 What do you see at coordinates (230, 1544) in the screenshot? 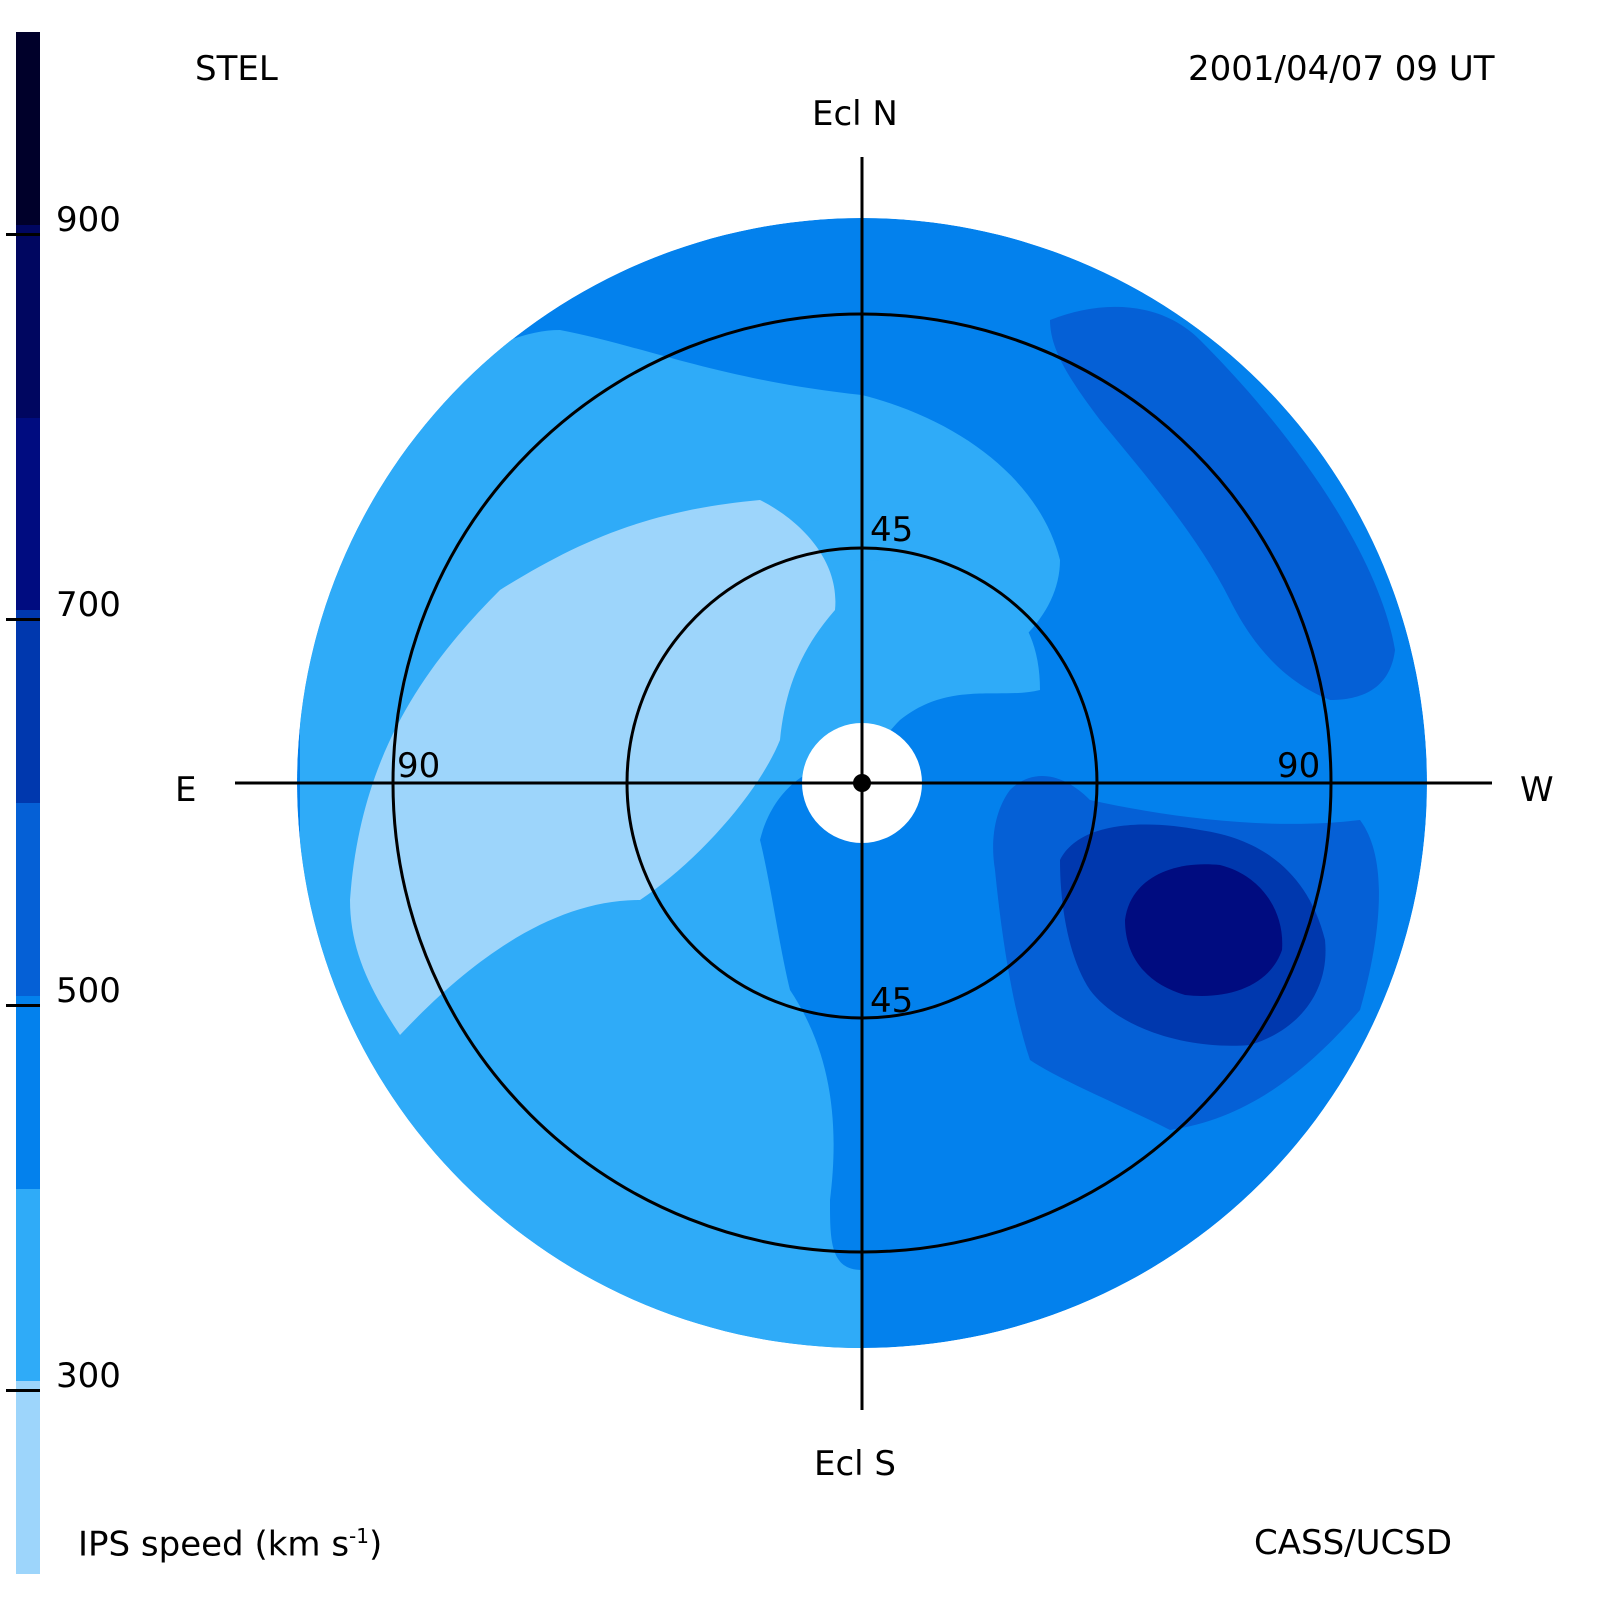
I see `colorbar-title: IPS speed (km s-1)` at bounding box center [230, 1544].